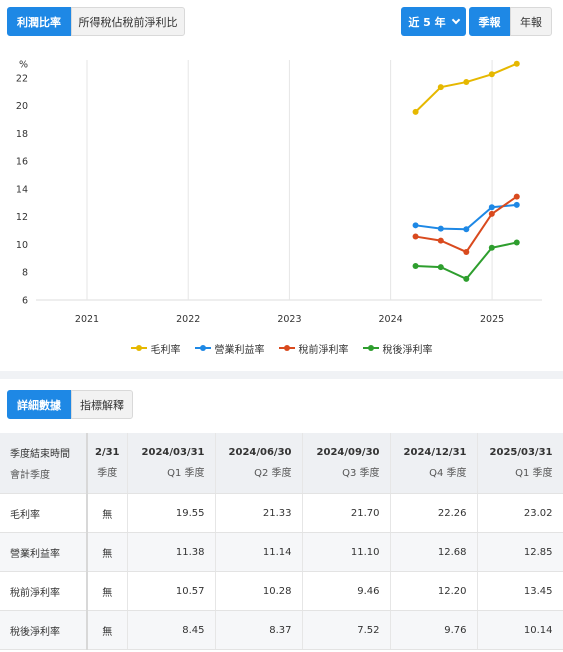 The image size is (563, 652). Describe the element at coordinates (107, 452) in the screenshot. I see `header-cut-date: 2/31` at that location.